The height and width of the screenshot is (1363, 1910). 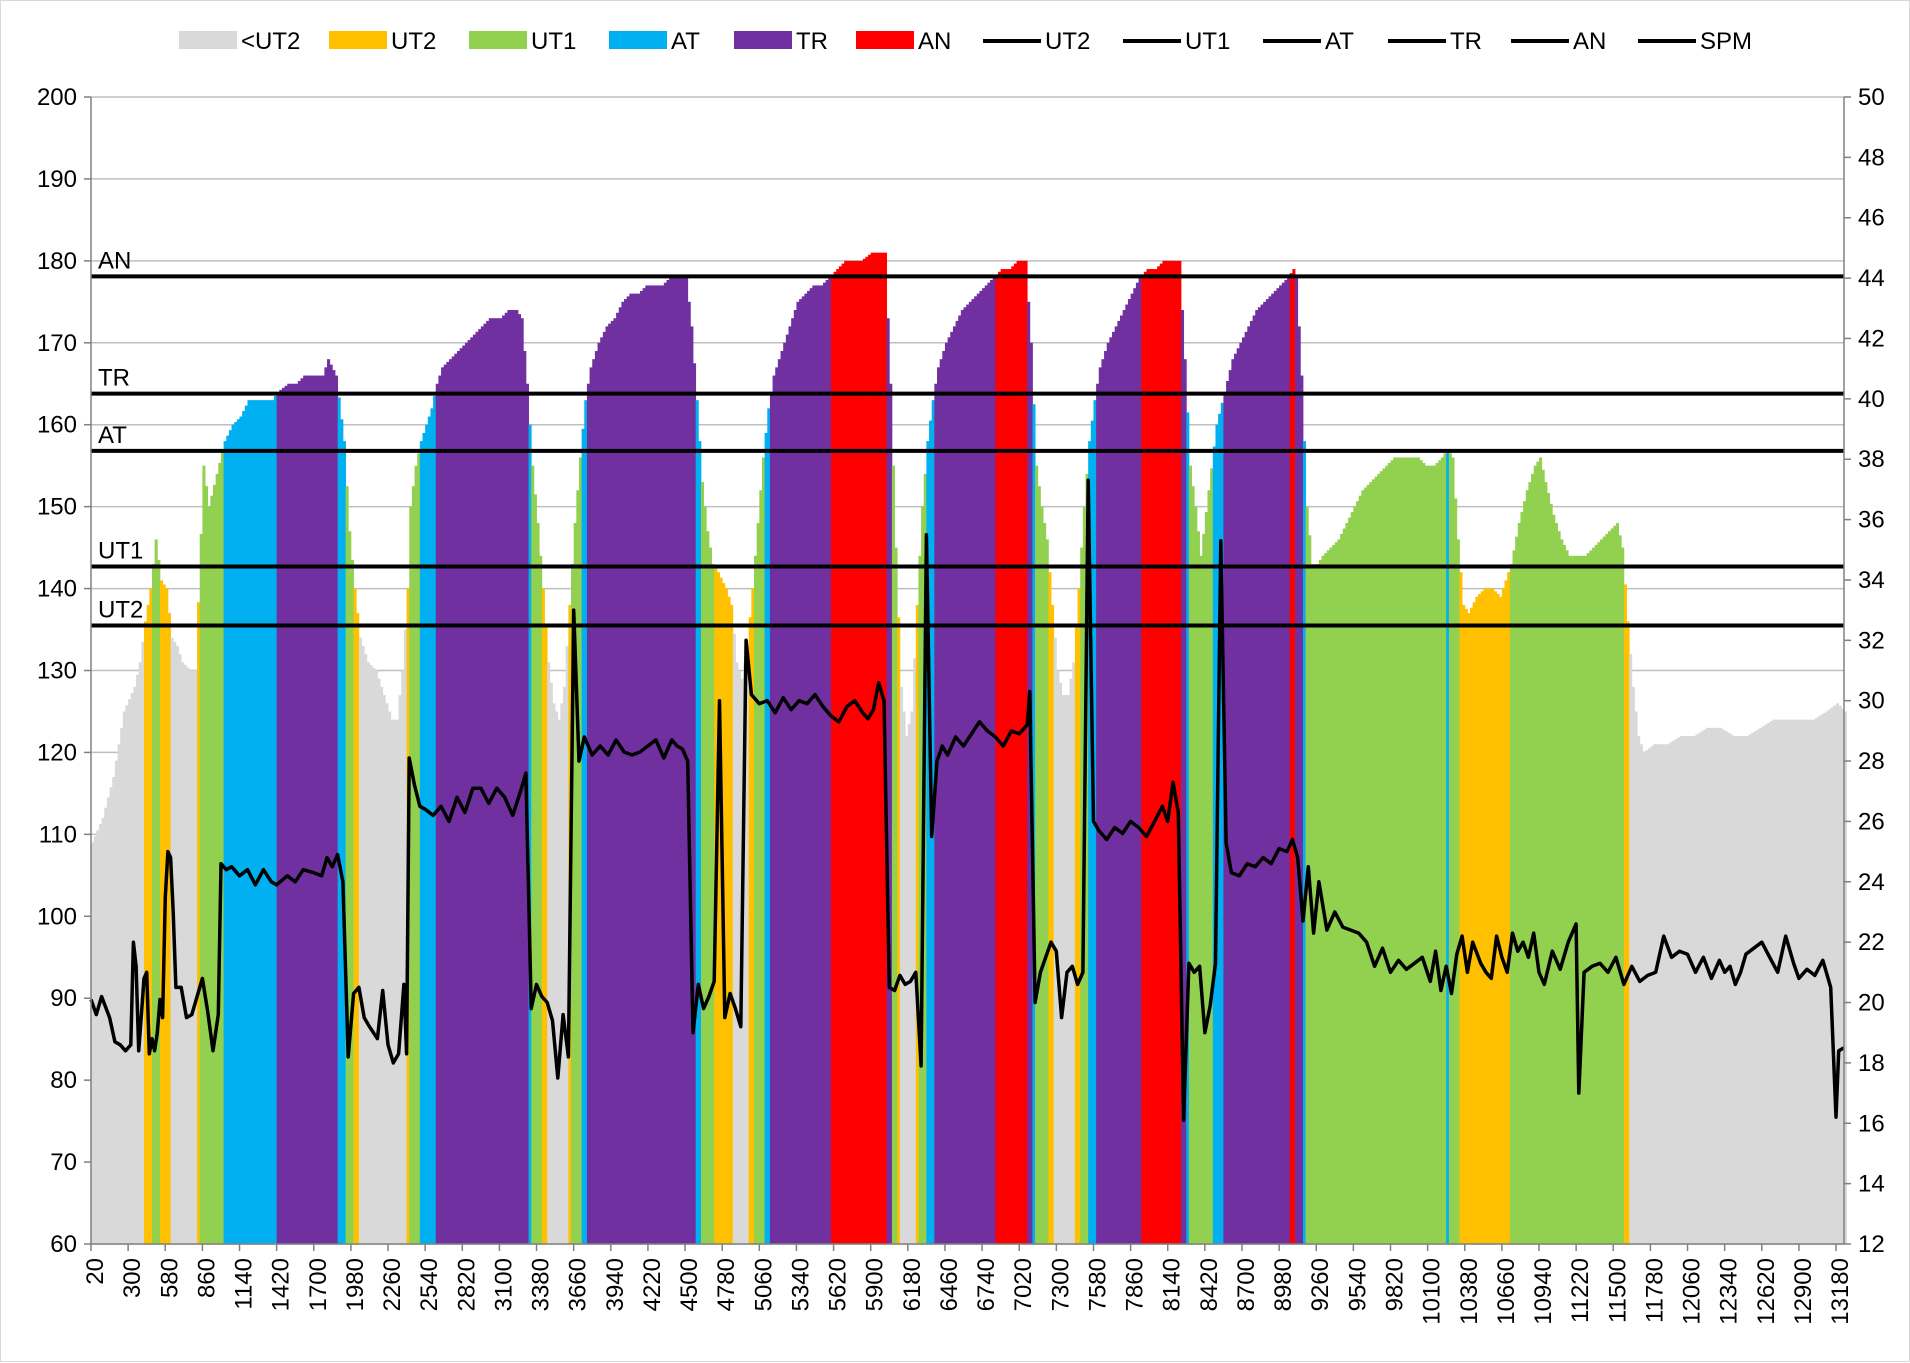 I want to click on x-tick-label: 10100, so click(x=1432, y=1291).